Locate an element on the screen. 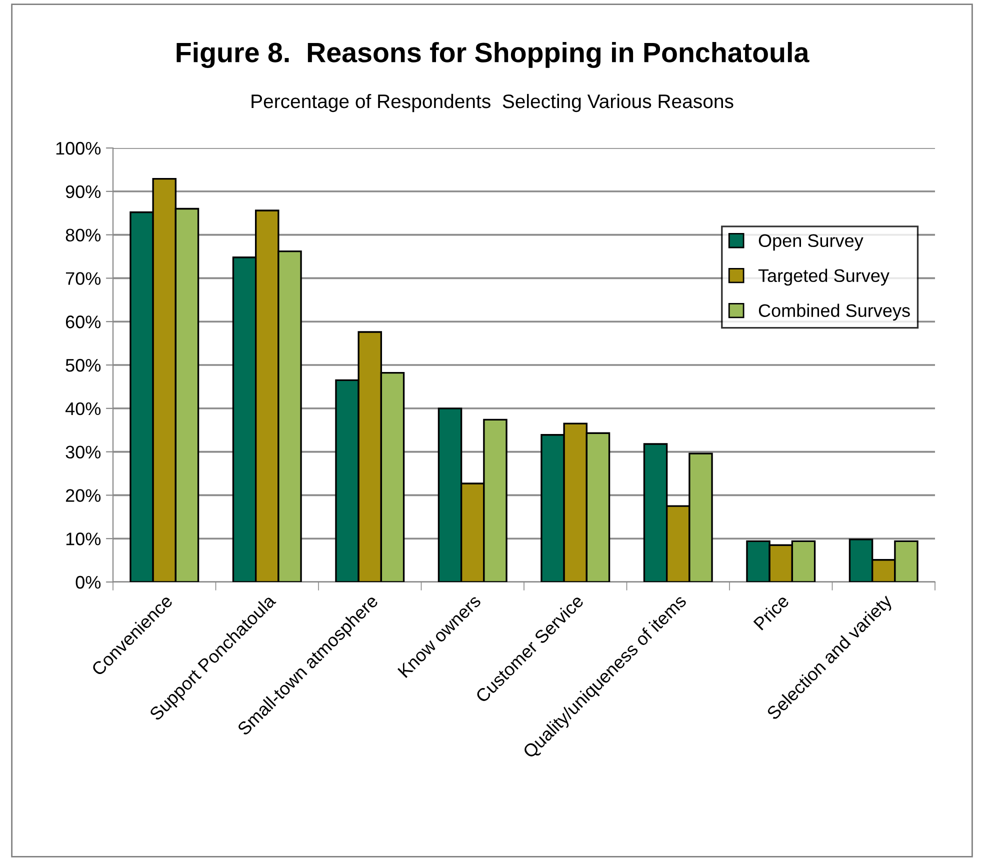 The image size is (984, 861). y-tick-label: 80% is located at coordinates (83, 235).